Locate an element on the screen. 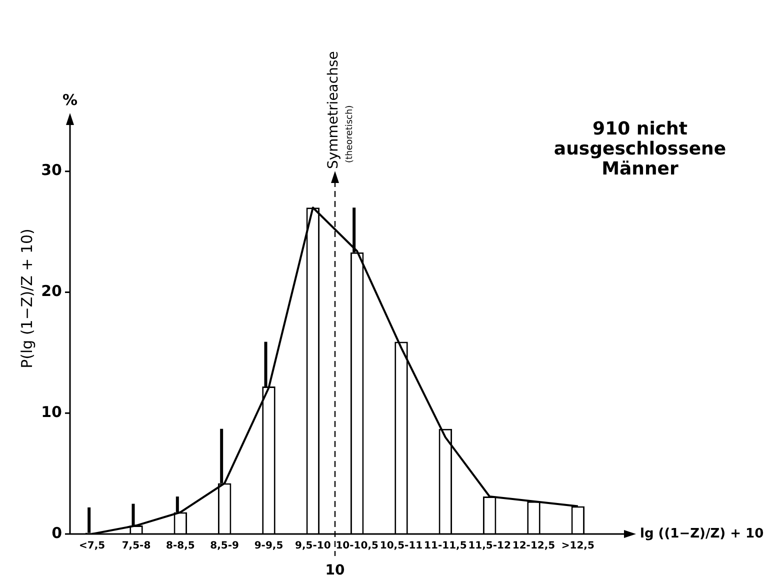 Image resolution: width=780 pixels, height=582 pixels. x-tick-label: 11,5-12 is located at coordinates (489, 546).